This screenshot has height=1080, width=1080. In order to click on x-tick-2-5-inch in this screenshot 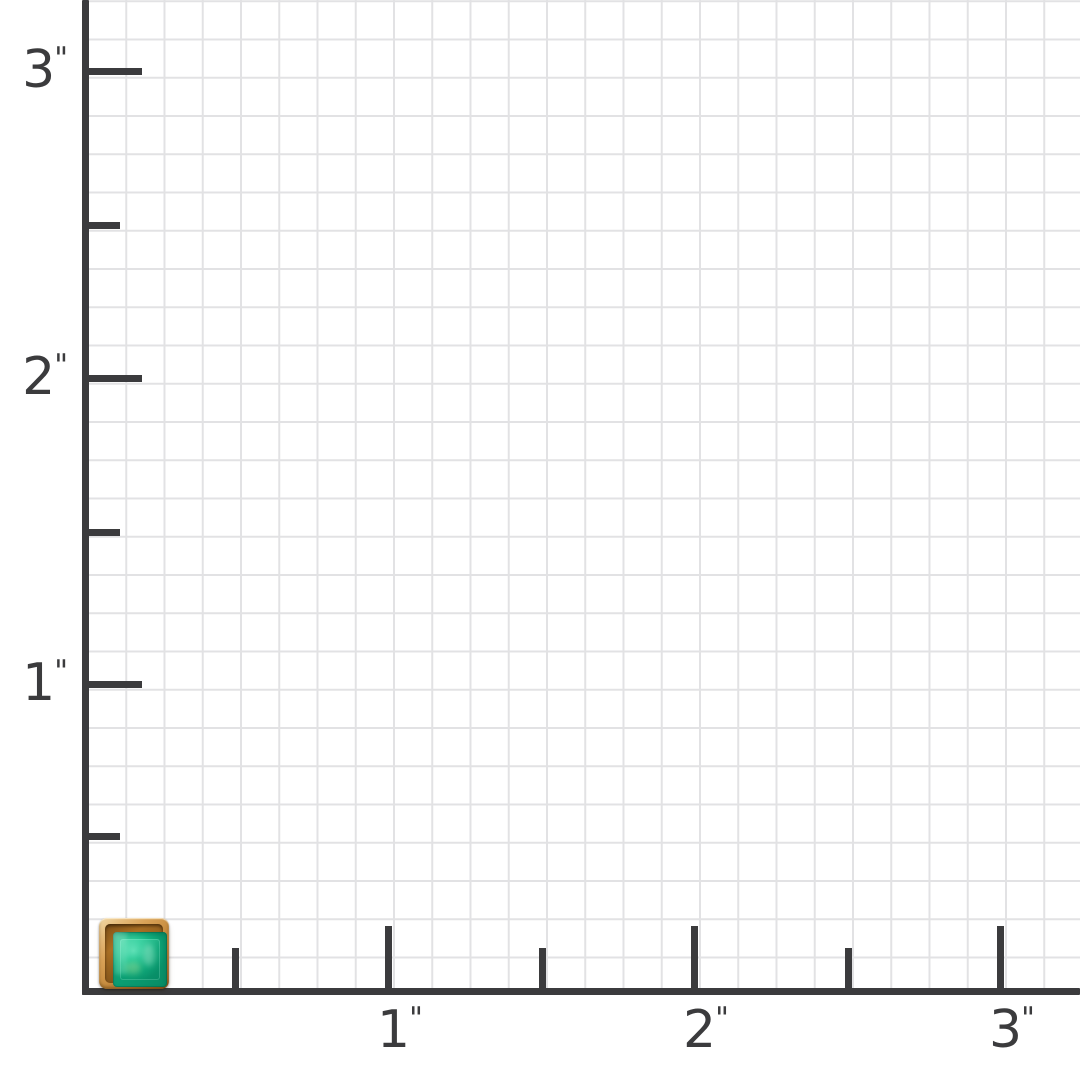, I will do `click(848, 968)`.